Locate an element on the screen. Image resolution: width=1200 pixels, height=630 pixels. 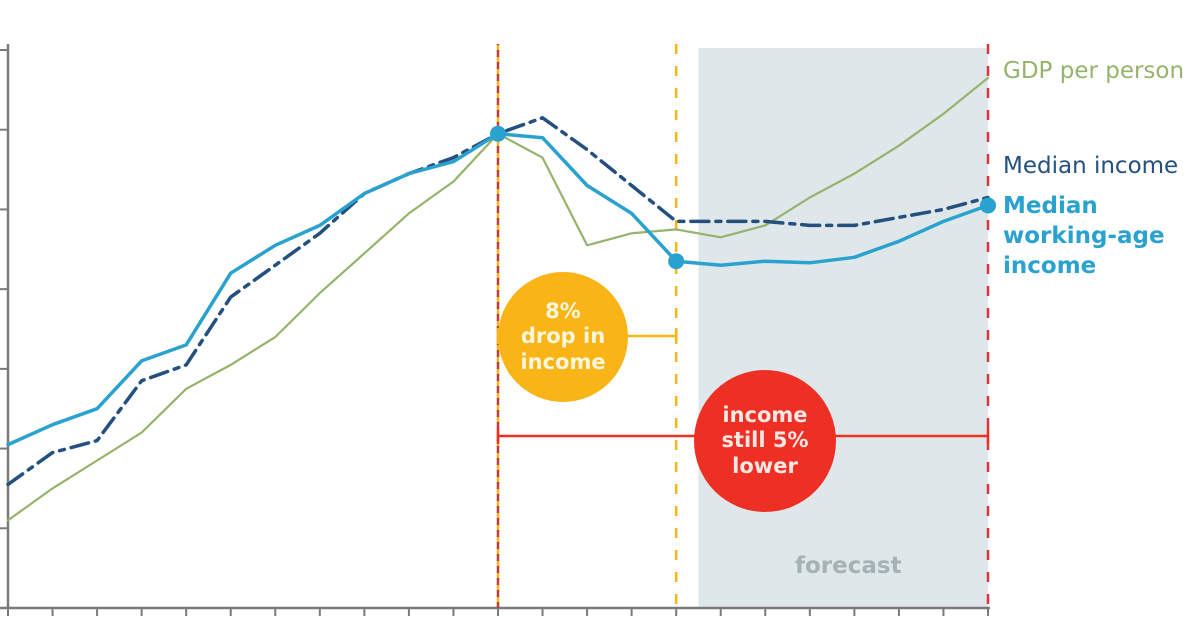
lower-callout-text: income still 5% lower is located at coordinates (765, 440).